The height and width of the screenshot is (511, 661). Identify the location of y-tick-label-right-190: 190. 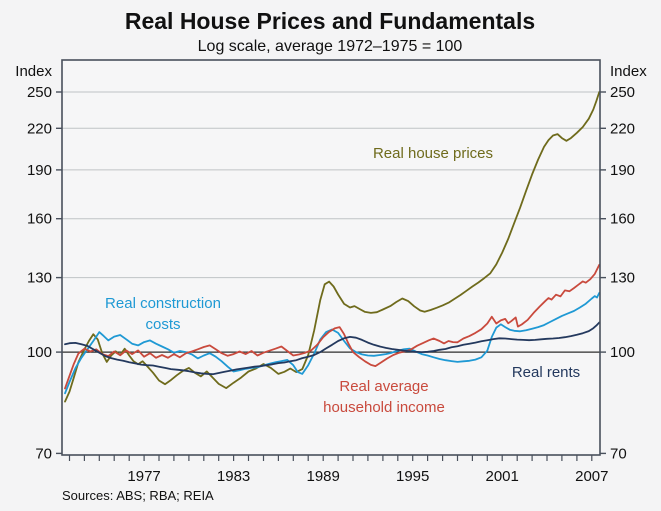
(622, 170).